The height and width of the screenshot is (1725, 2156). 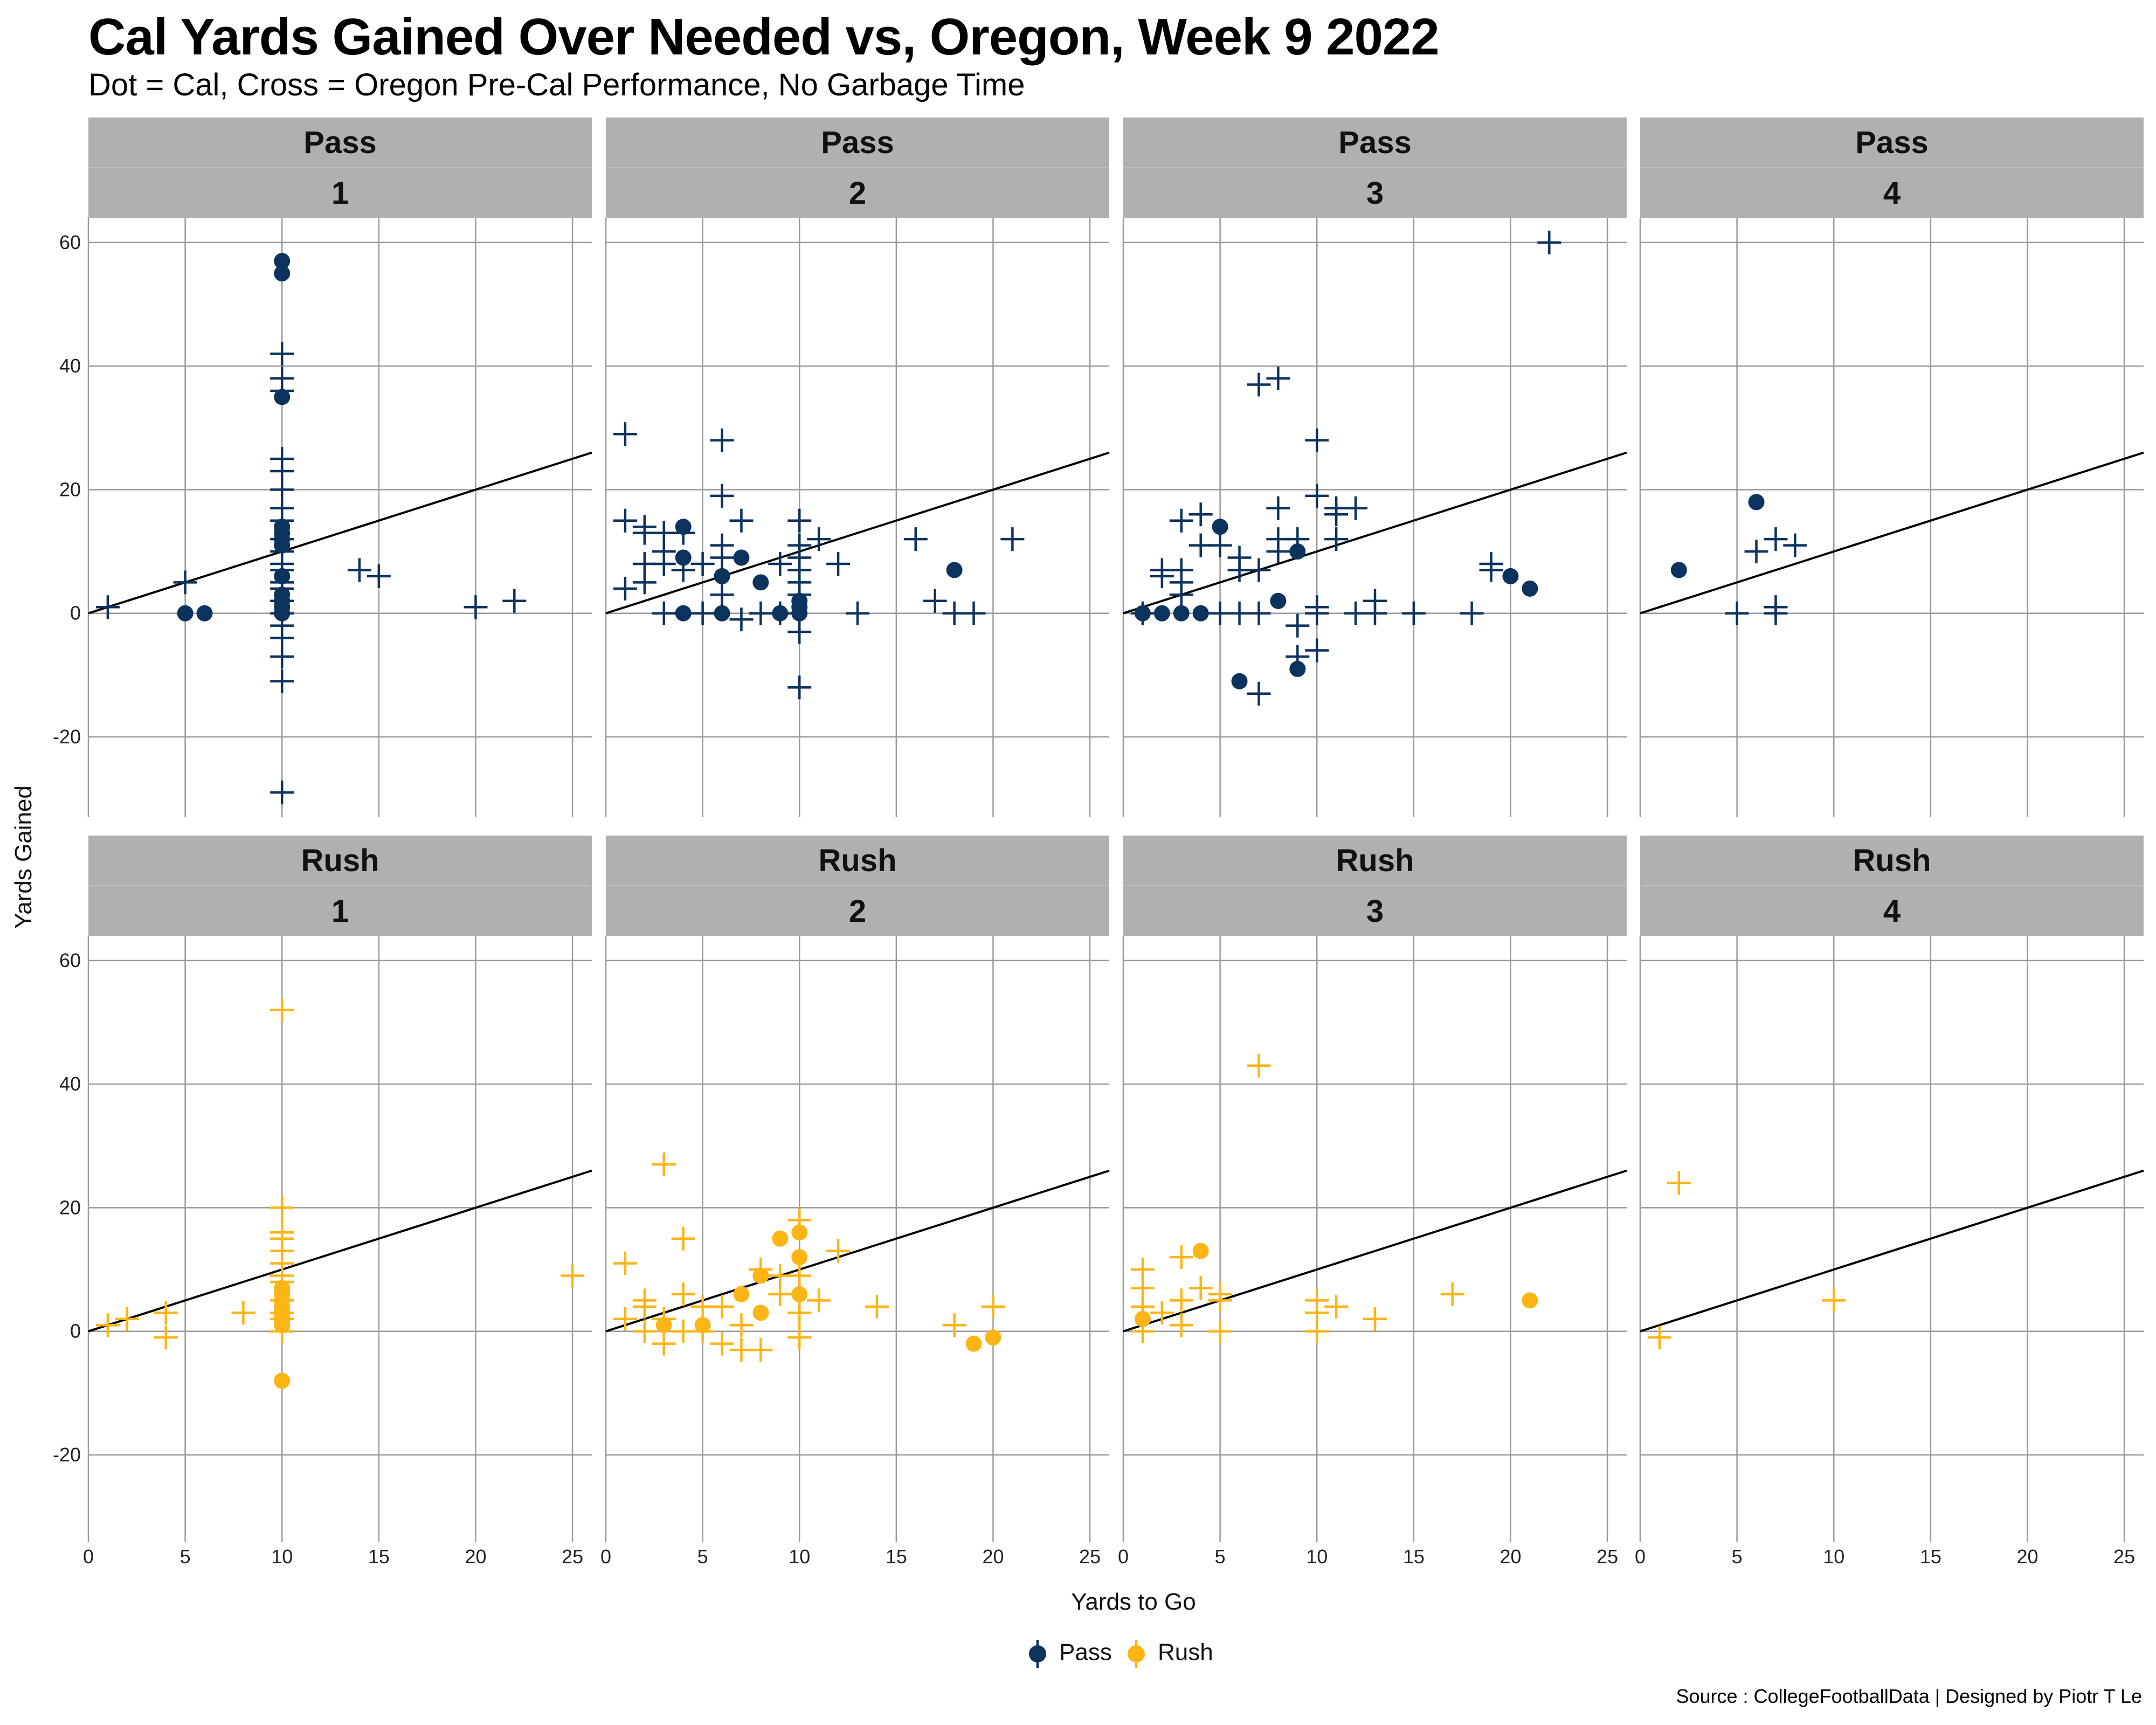 What do you see at coordinates (1607, 1556) in the screenshot?
I see `x-tick-label: 25` at bounding box center [1607, 1556].